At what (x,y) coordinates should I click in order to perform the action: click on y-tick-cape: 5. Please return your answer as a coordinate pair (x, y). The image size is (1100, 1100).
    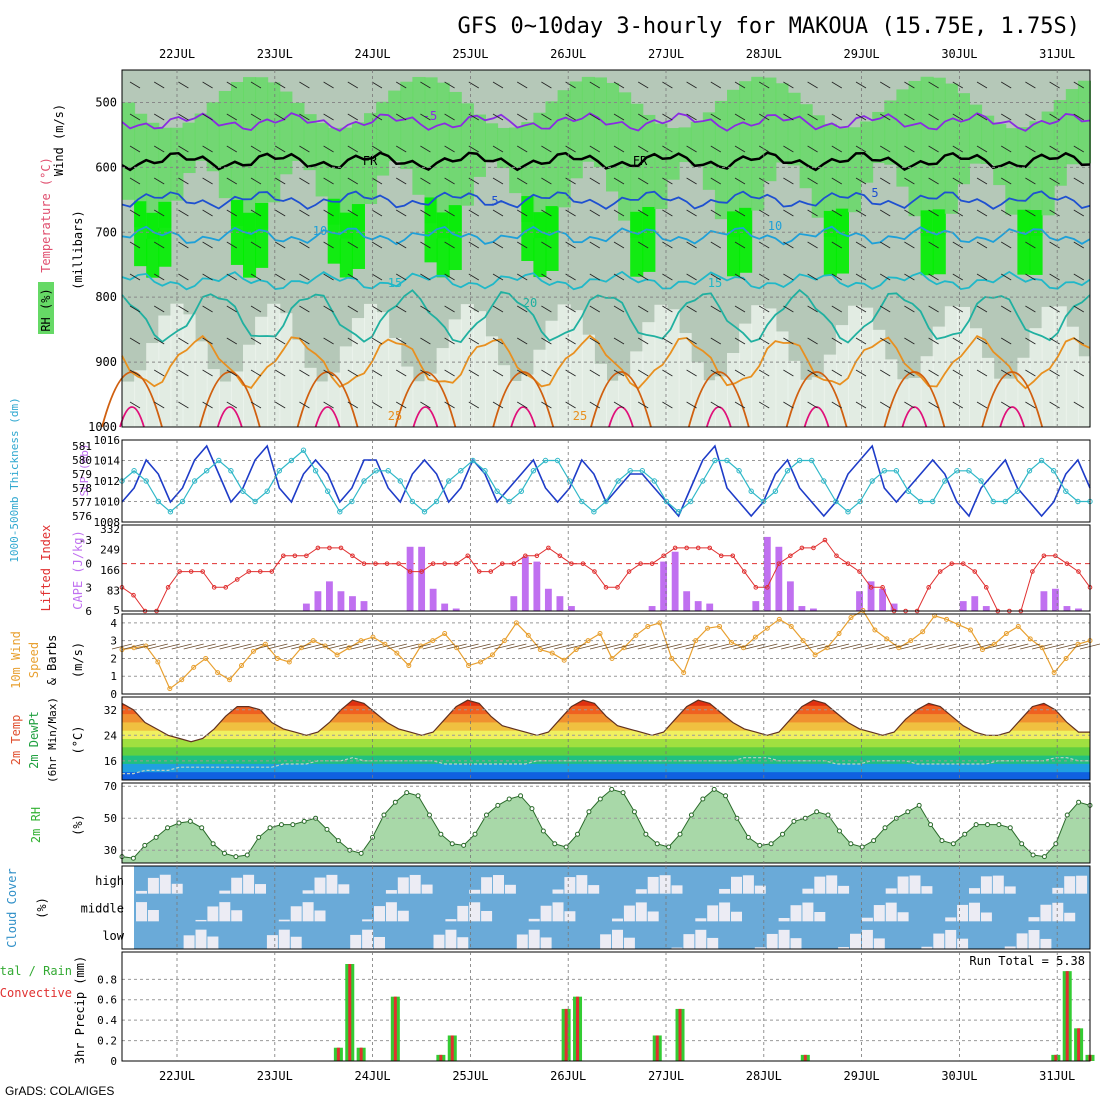
    Looking at the image, I should click on (116, 610).